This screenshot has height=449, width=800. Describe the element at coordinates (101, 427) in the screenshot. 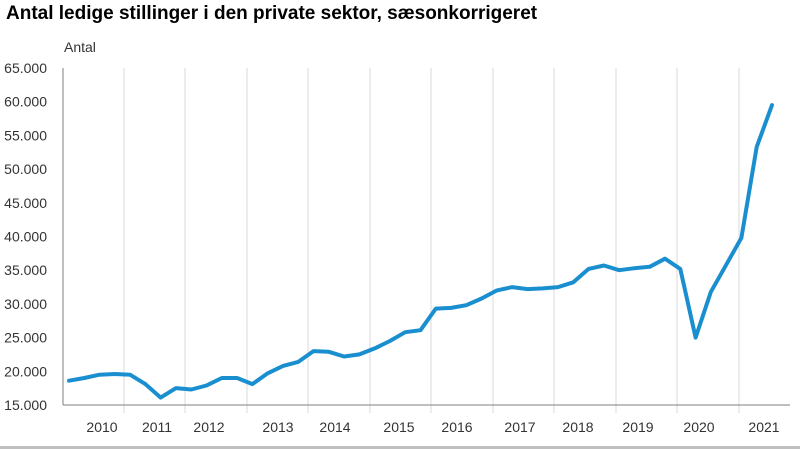

I see `x-tick-label: 2010` at that location.